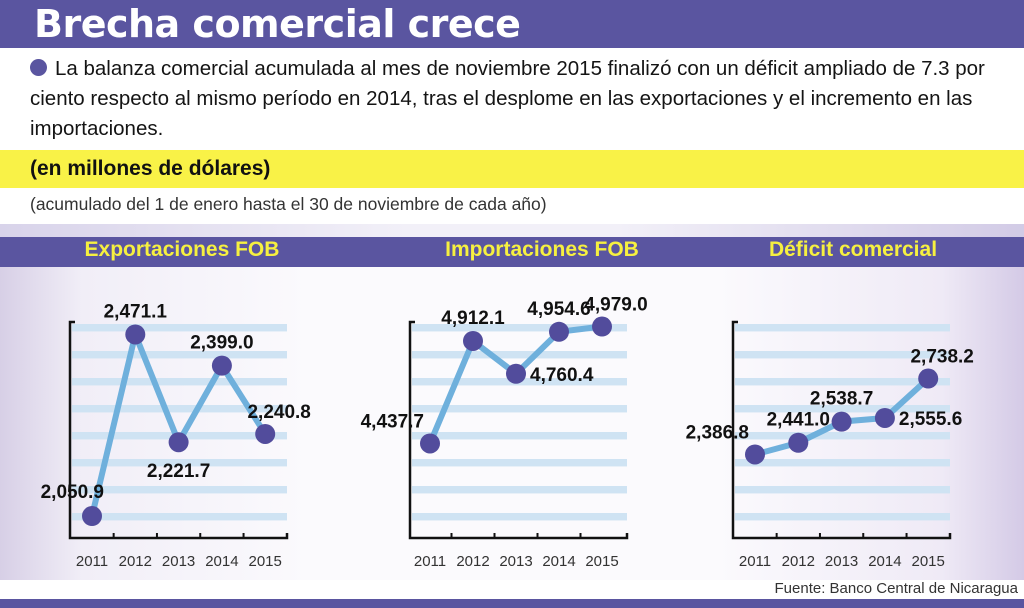 The width and height of the screenshot is (1024, 608). I want to click on data-label: 4,979.0, so click(615, 305).